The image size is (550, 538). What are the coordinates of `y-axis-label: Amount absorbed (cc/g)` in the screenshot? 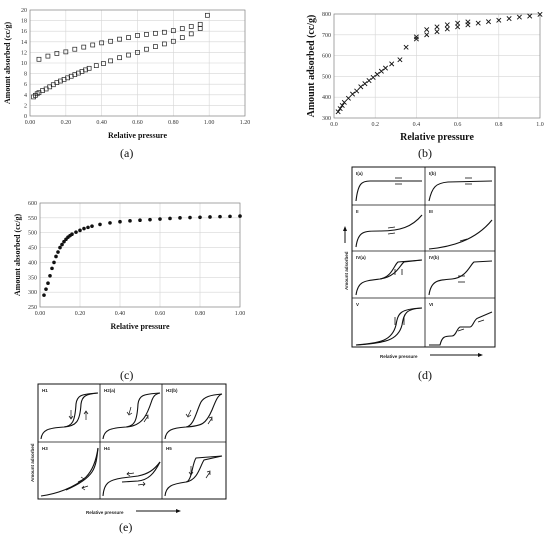 It's located at (7, 63).